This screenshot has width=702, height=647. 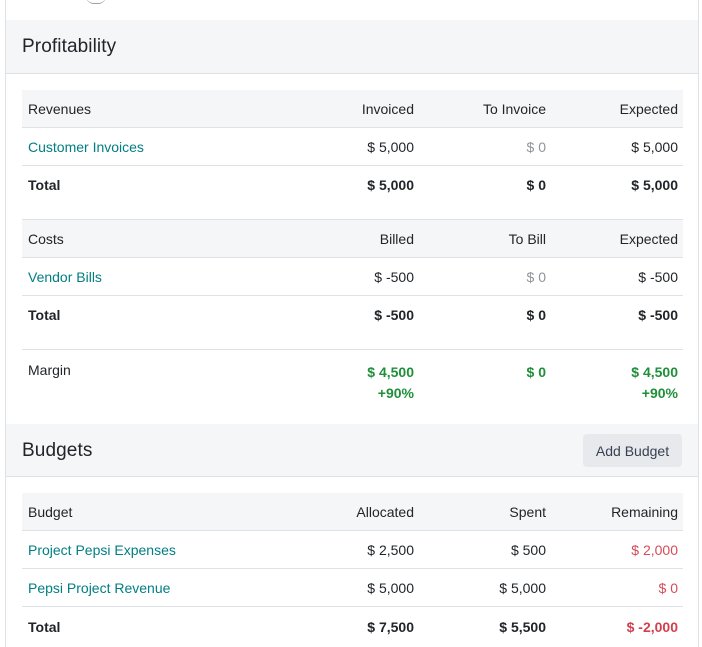 What do you see at coordinates (390, 549) in the screenshot?
I see `allocated-value: $ 2,500` at bounding box center [390, 549].